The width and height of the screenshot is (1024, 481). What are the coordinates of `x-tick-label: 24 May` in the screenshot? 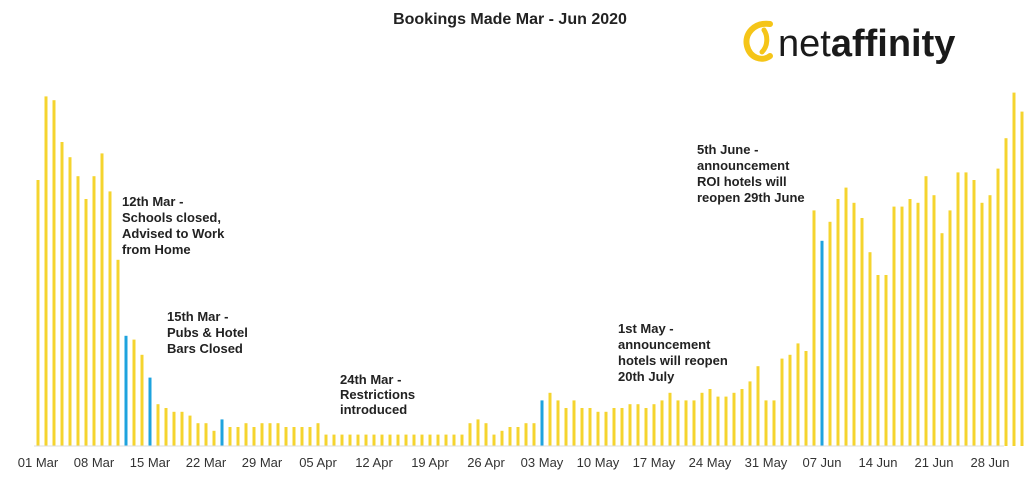 It's located at (710, 462).